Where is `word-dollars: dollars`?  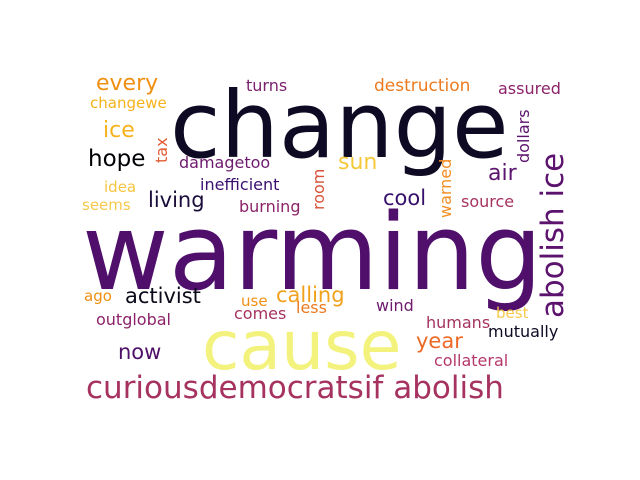 word-dollars: dollars is located at coordinates (523, 136).